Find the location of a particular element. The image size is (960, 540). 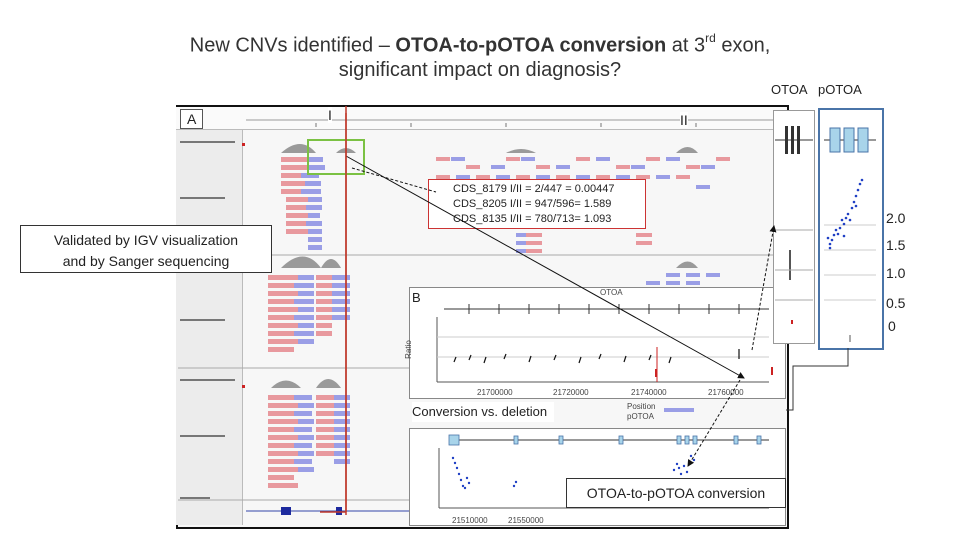

panel-b-graphic is located at coordinates (604, 343).